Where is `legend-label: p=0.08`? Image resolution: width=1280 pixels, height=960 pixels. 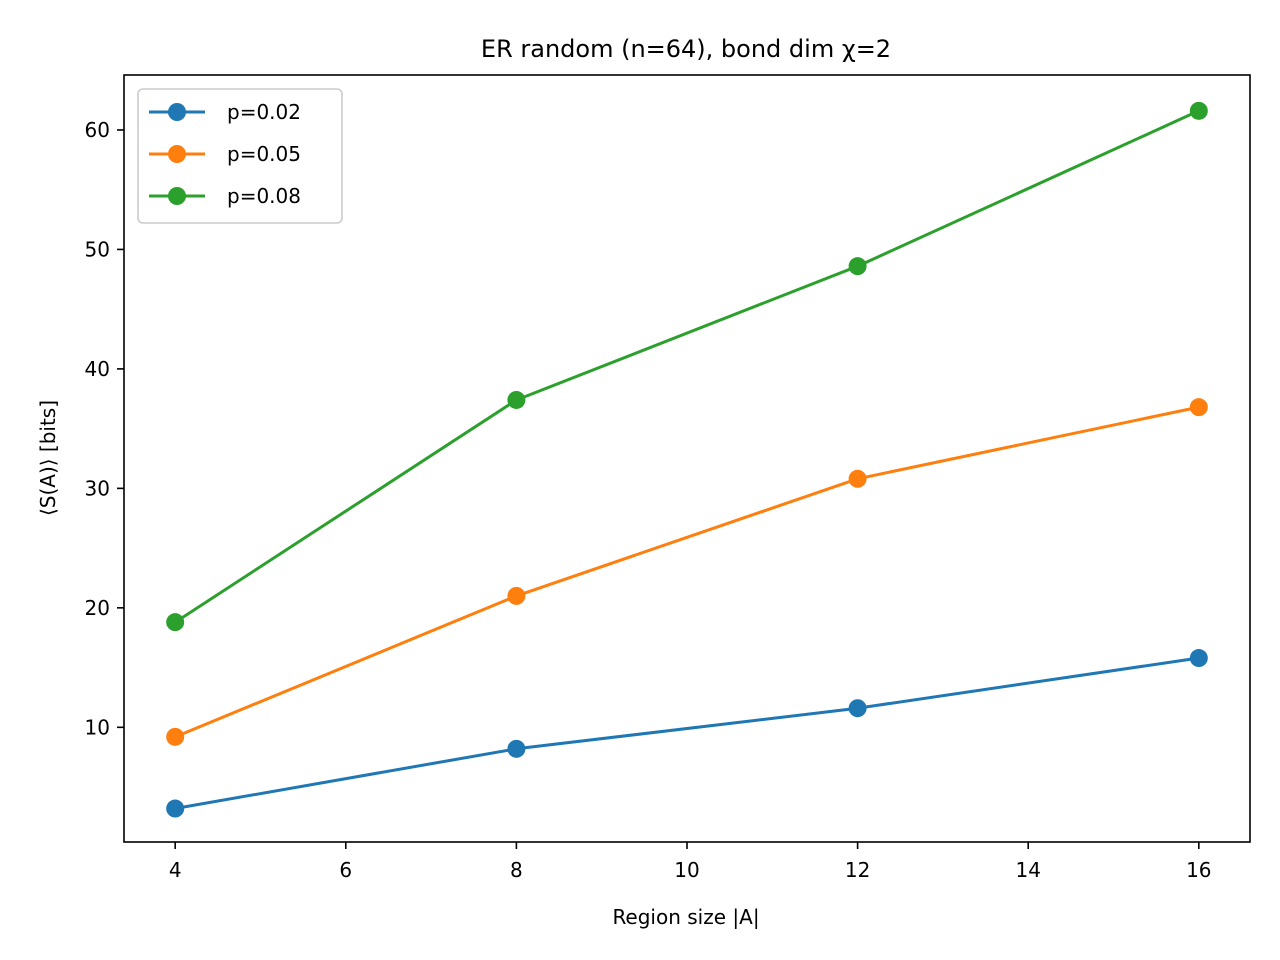 legend-label: p=0.08 is located at coordinates (264, 196).